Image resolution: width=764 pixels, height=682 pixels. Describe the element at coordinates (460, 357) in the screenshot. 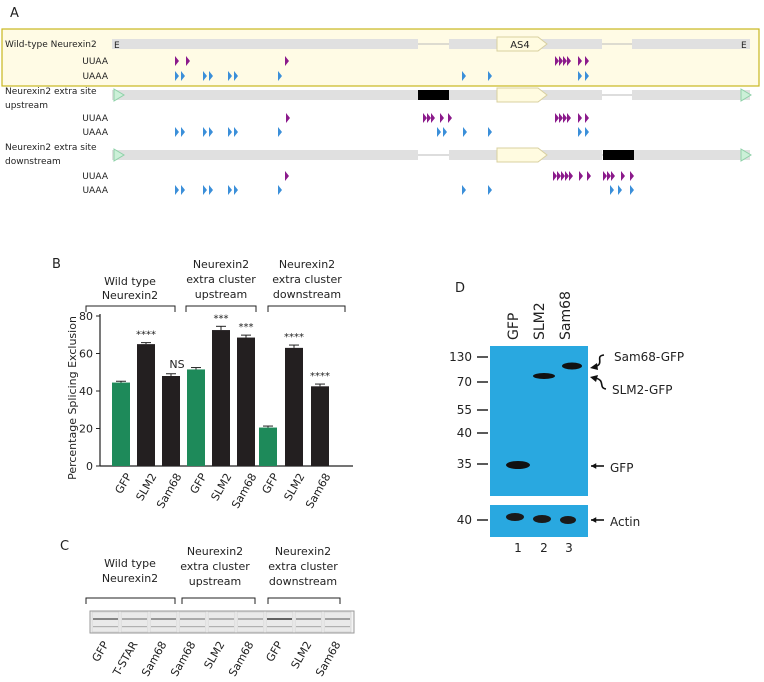

I see `mw-marker-label: 130` at that location.